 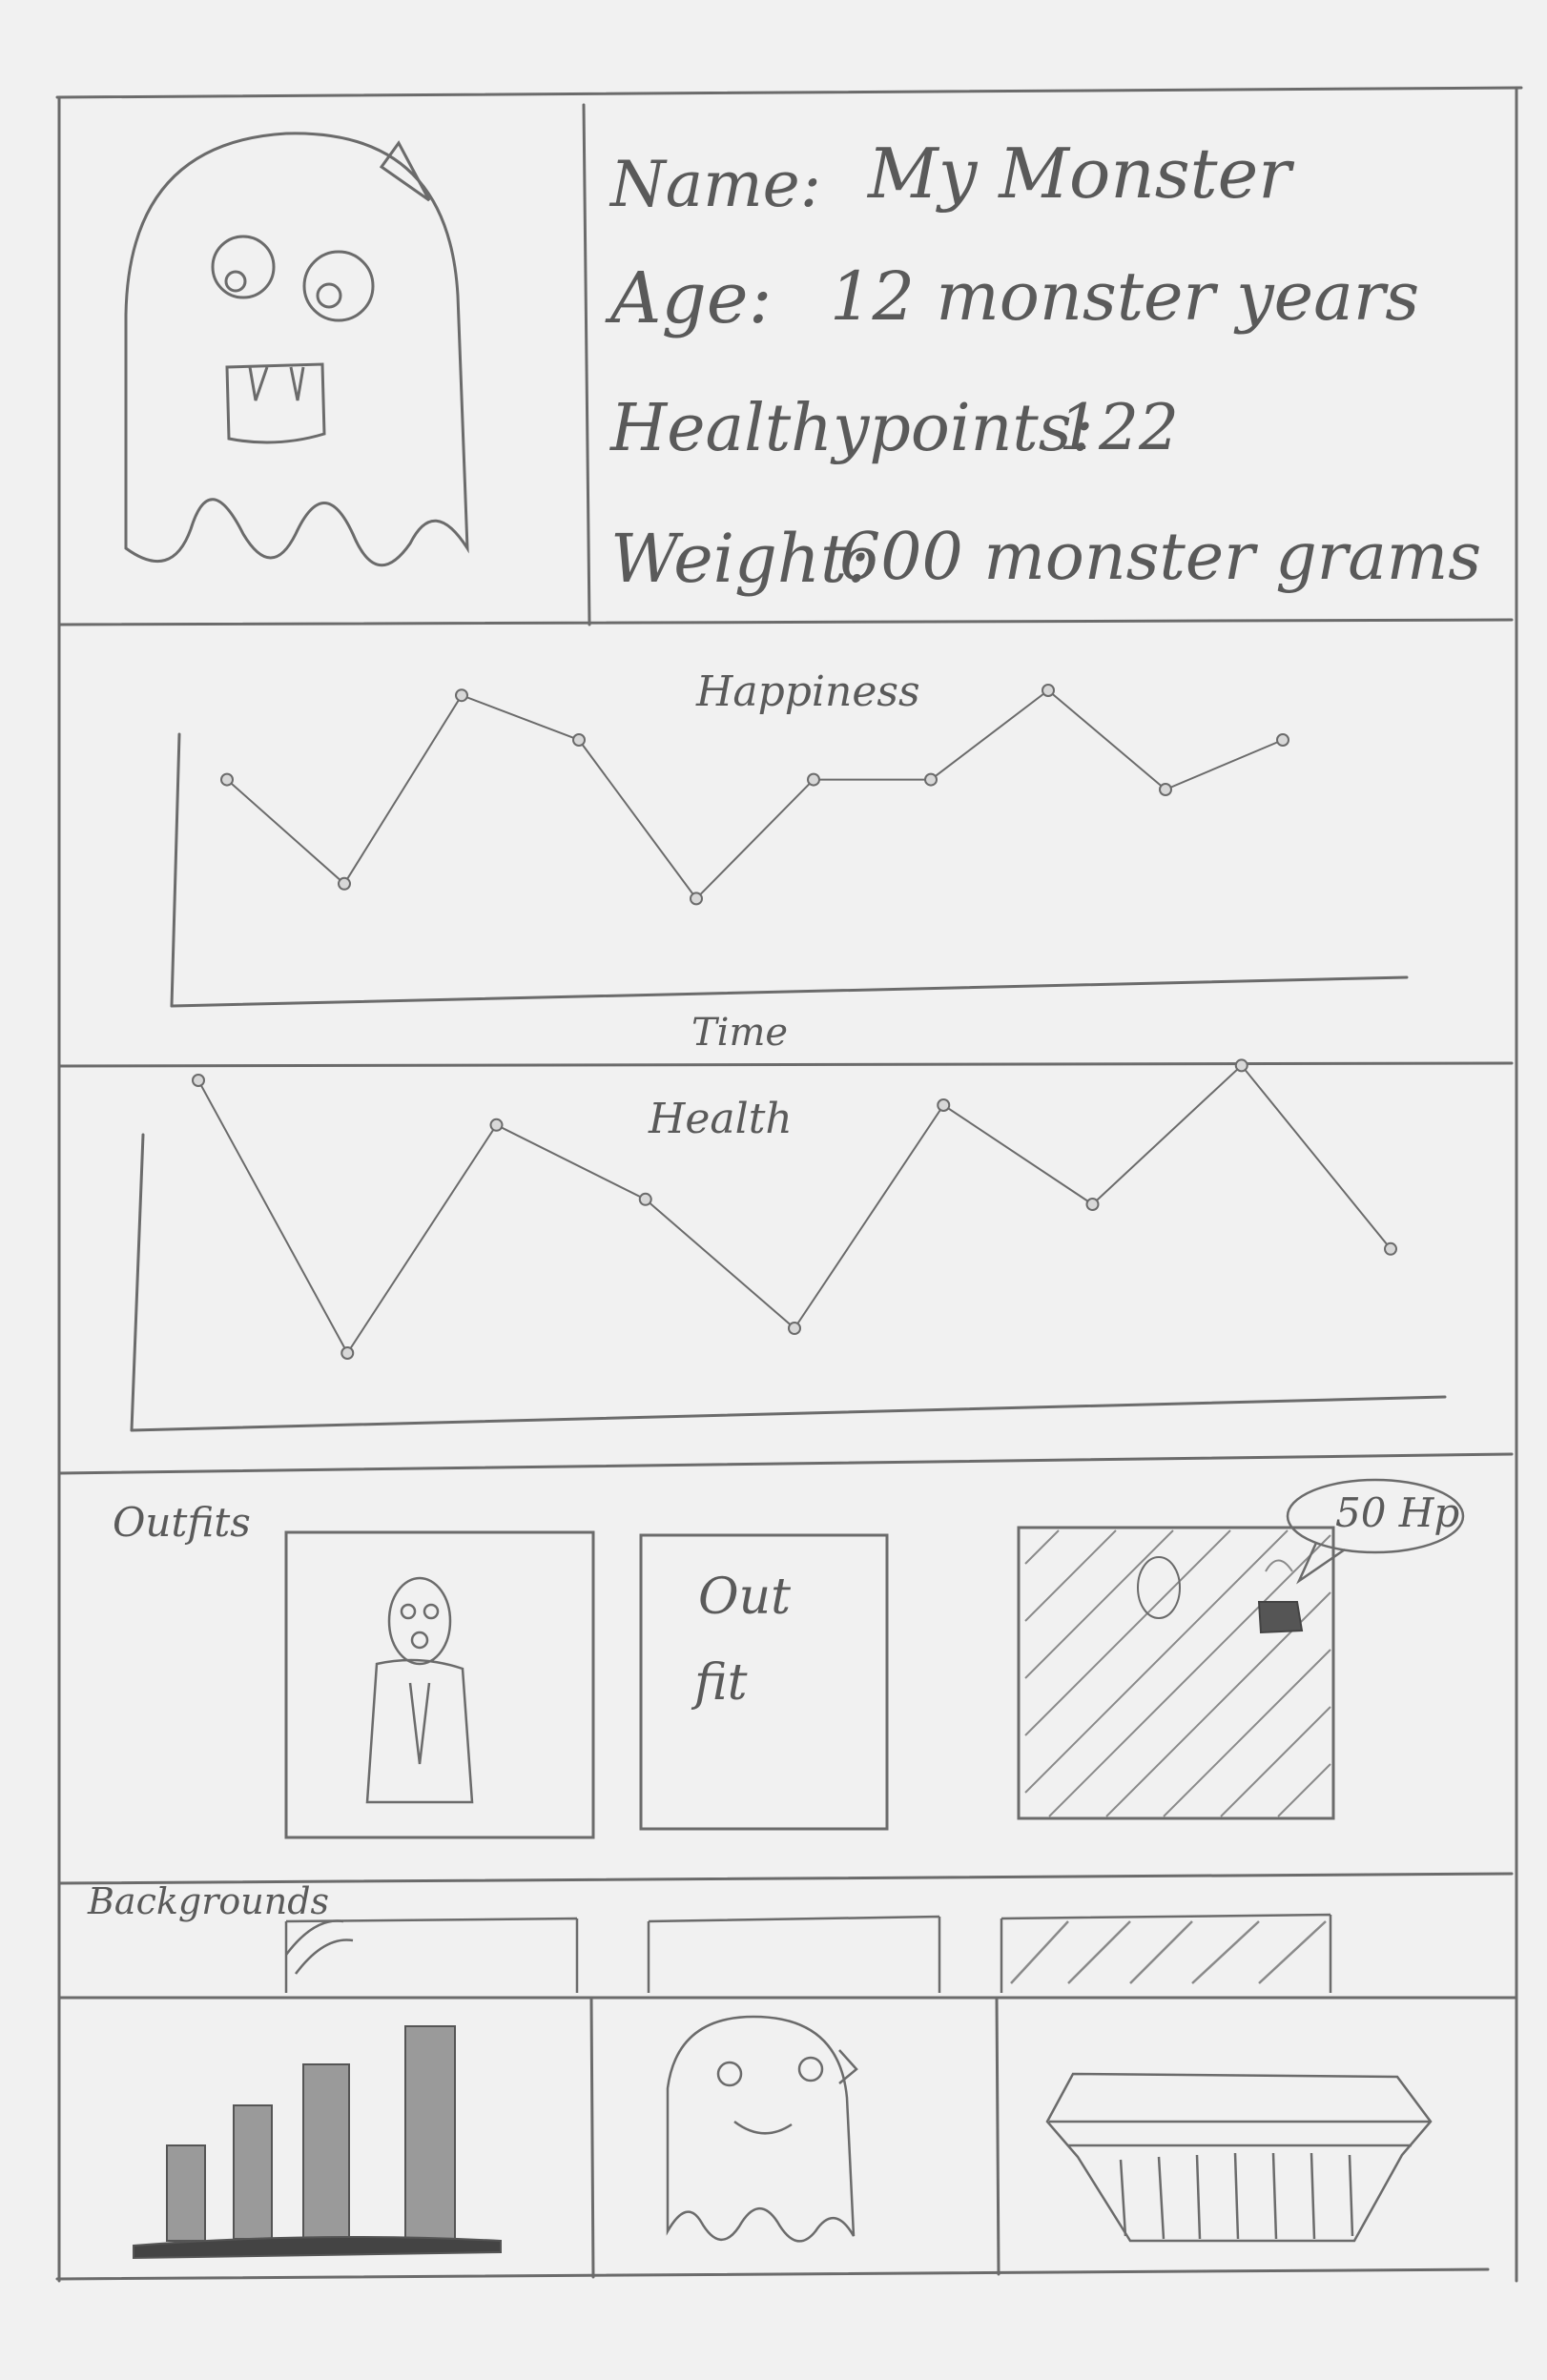 What do you see at coordinates (852, 429) in the screenshot?
I see `healthypoints-label: Healthypoints:` at bounding box center [852, 429].